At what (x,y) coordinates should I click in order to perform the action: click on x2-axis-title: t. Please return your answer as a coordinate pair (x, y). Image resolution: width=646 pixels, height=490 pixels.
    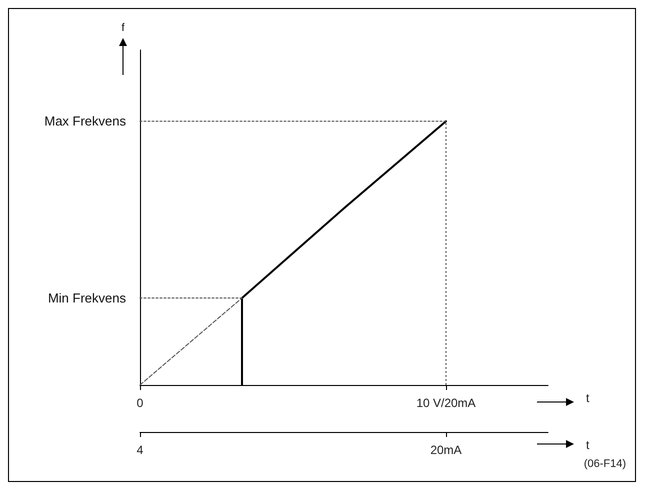
    Looking at the image, I should click on (588, 445).